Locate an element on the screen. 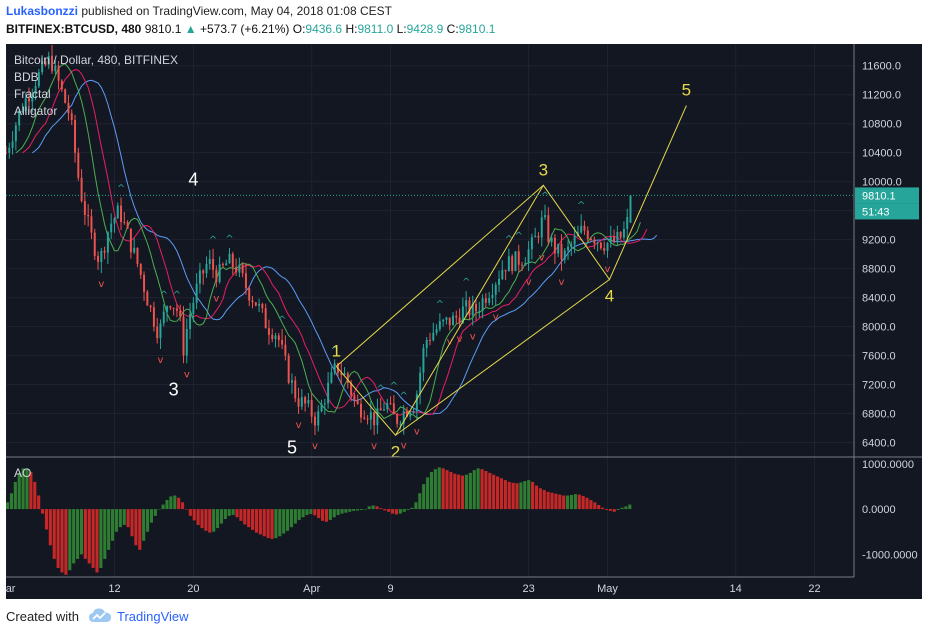 The width and height of the screenshot is (928, 634). time-tick-label: 23 is located at coordinates (528, 589).